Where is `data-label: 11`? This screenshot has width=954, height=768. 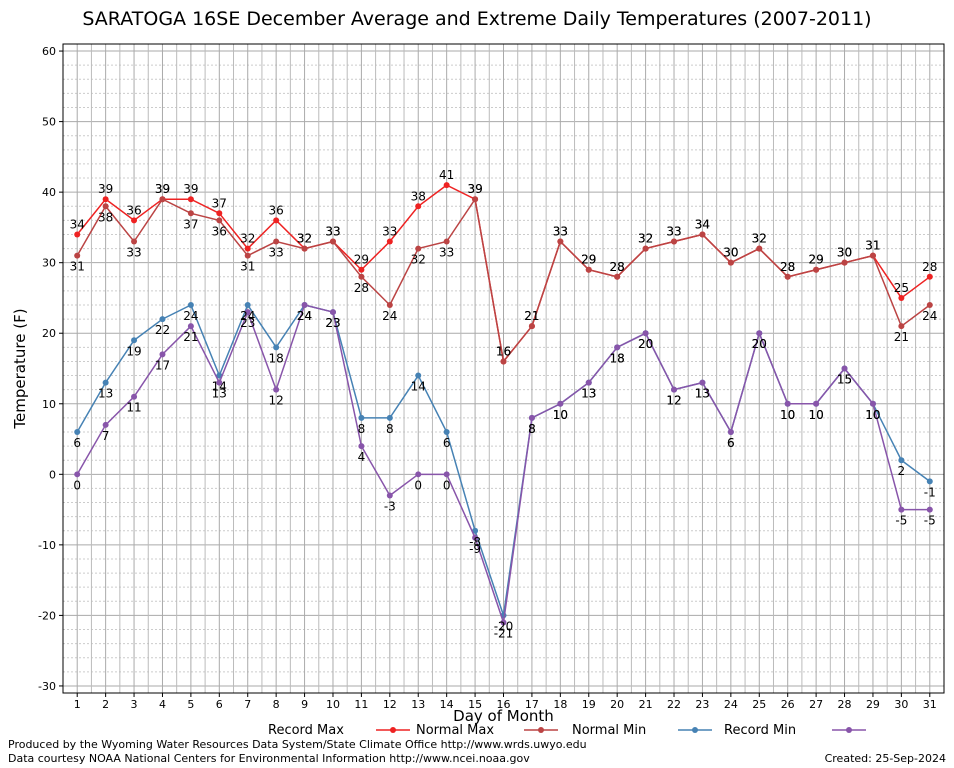
data-label: 11 is located at coordinates (133, 408).